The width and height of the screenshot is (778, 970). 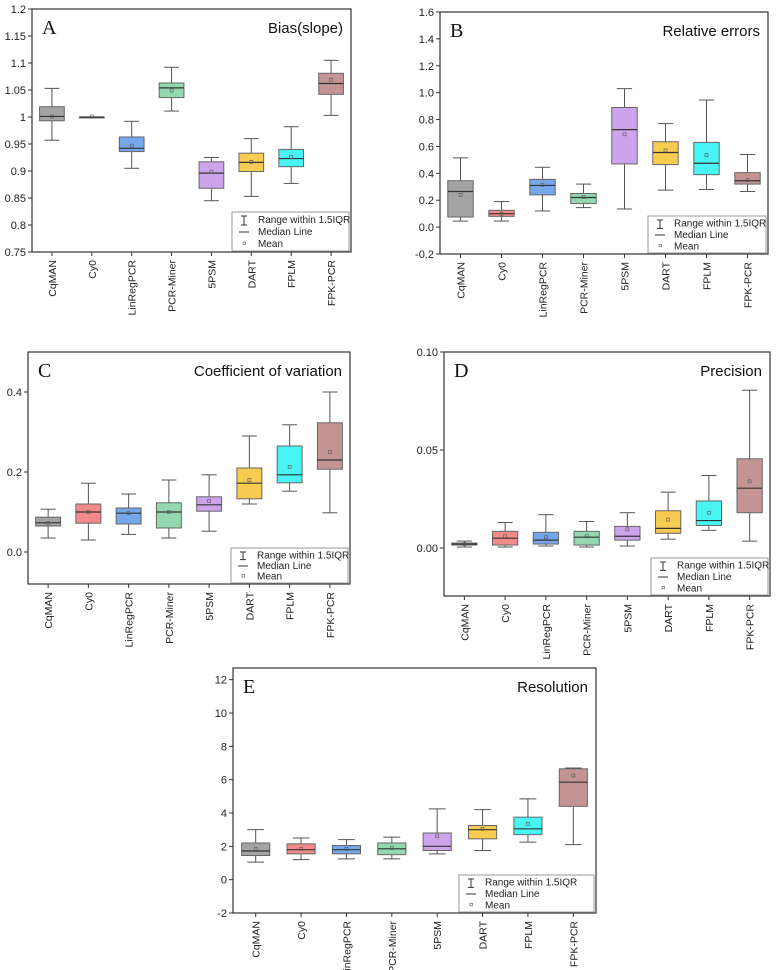 What do you see at coordinates (427, 549) in the screenshot?
I see `y-tick-label: 0.00` at bounding box center [427, 549].